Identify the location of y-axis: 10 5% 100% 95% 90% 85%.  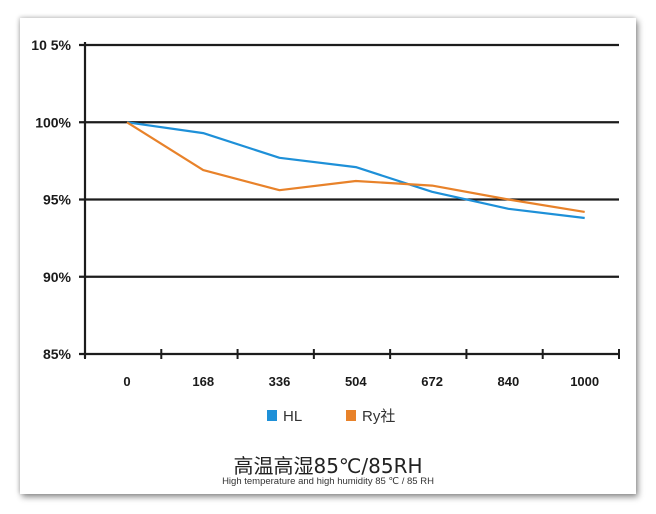
(59, 199).